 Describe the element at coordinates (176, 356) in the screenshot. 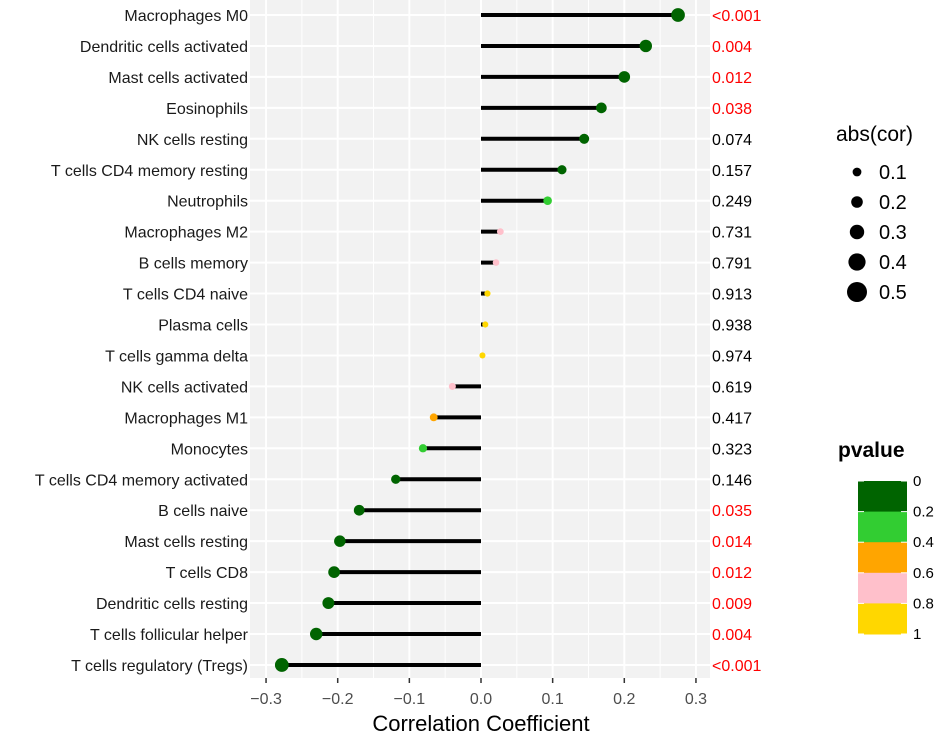

I see `category-label: T cells gamma delta` at that location.